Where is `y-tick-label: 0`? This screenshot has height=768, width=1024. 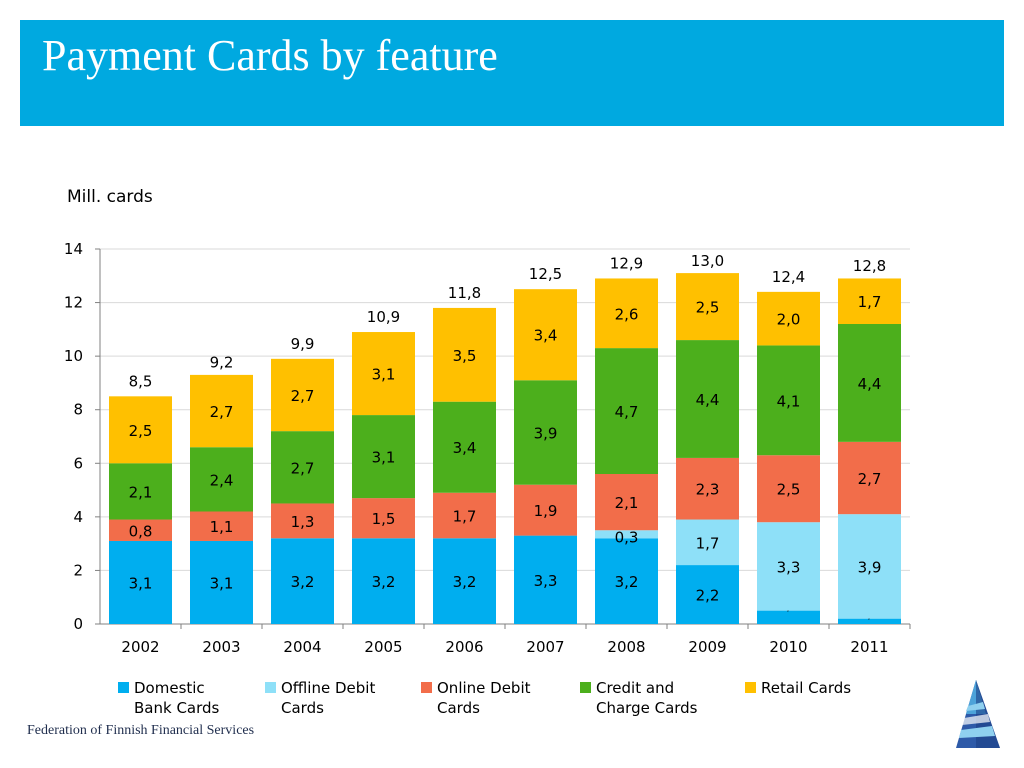
y-tick-label: 0 is located at coordinates (78, 624).